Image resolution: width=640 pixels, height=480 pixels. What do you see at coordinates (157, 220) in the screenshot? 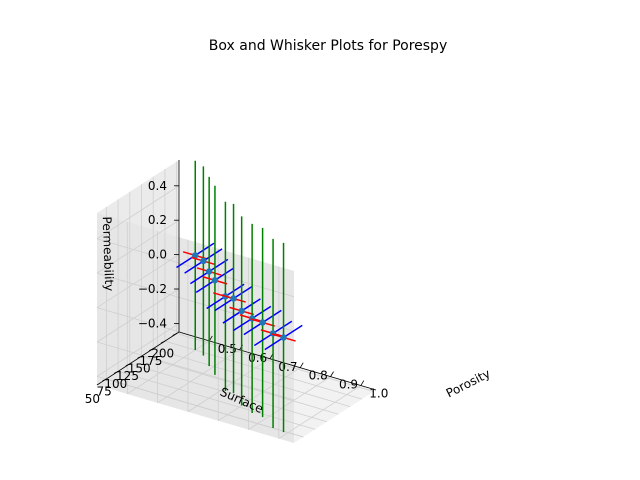
I see `z-tick-label: 0.2` at bounding box center [157, 220].